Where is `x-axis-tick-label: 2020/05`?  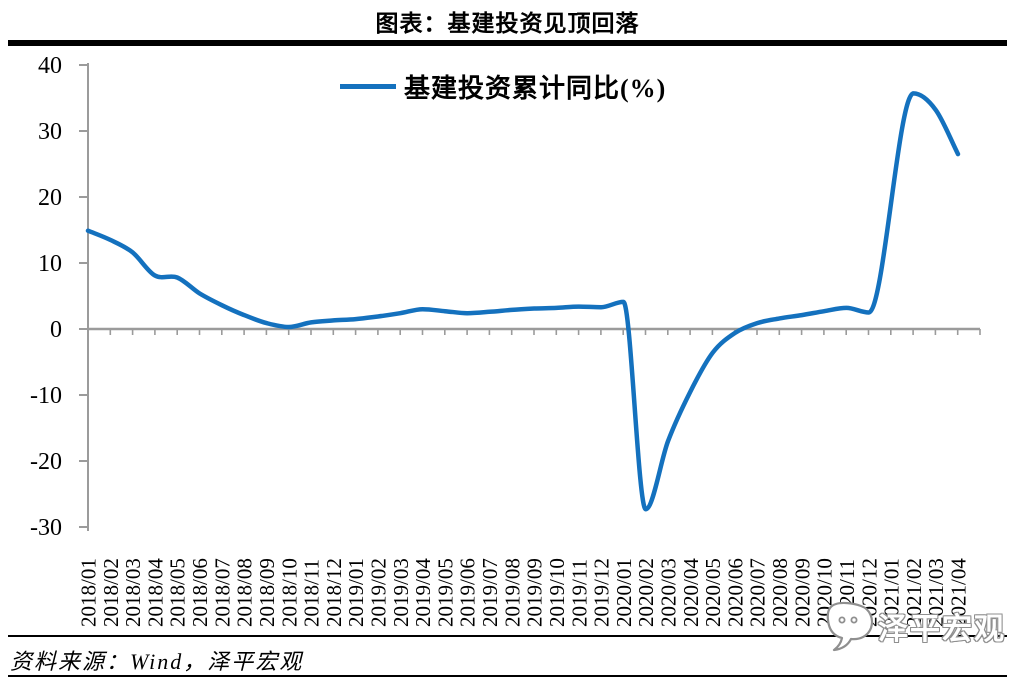
x-axis-tick-label: 2020/05 is located at coordinates (713, 592).